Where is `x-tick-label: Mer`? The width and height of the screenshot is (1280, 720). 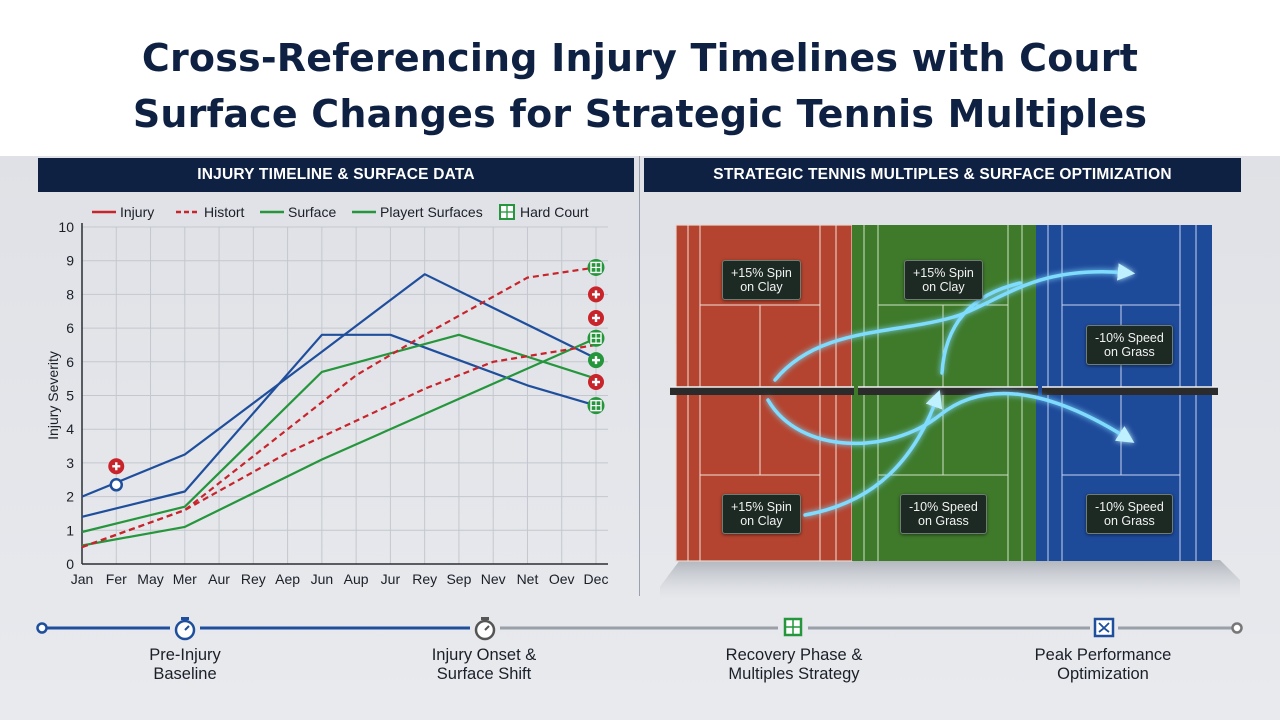 x-tick-label: Mer is located at coordinates (185, 579).